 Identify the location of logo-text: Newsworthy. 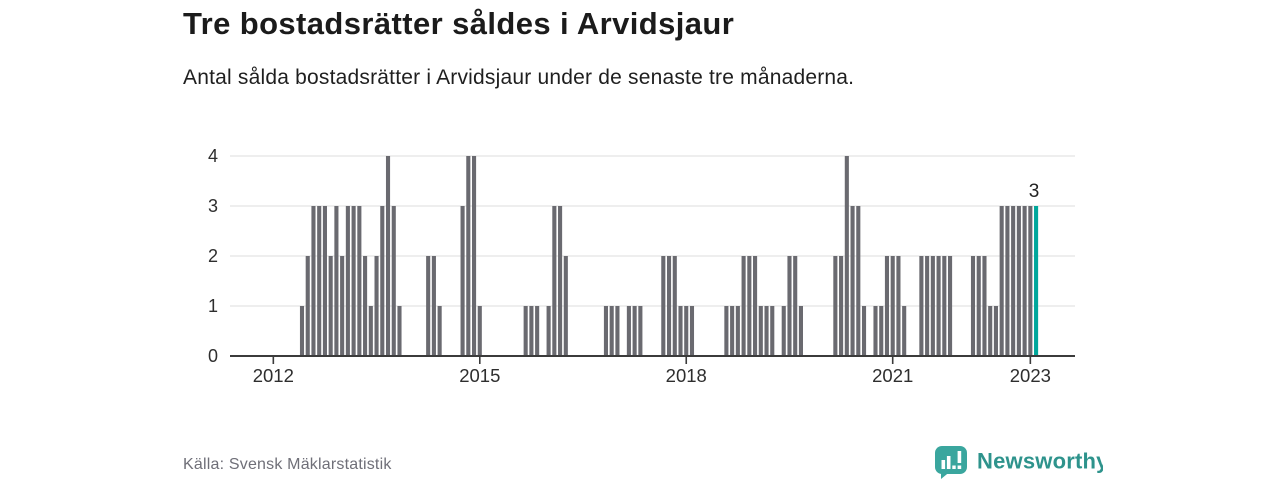
(1040, 461).